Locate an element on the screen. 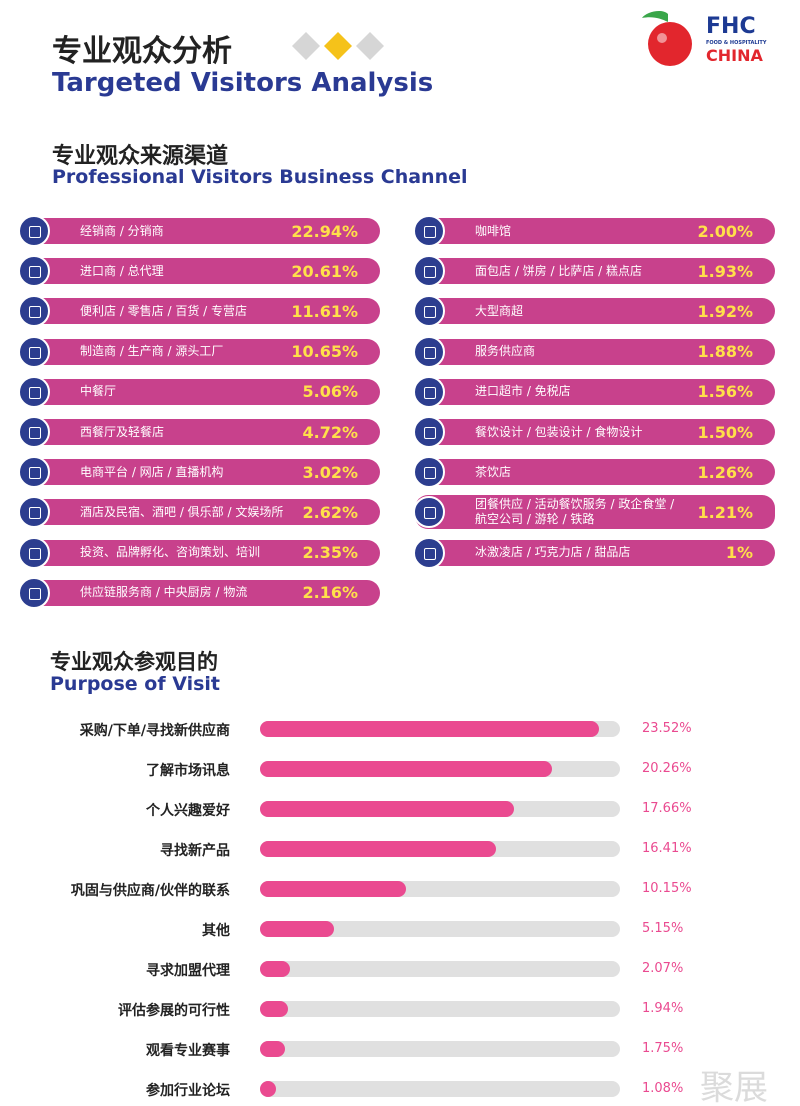 Image resolution: width=800 pixels, height=1106 pixels. category-label: 其他 is located at coordinates (216, 931).